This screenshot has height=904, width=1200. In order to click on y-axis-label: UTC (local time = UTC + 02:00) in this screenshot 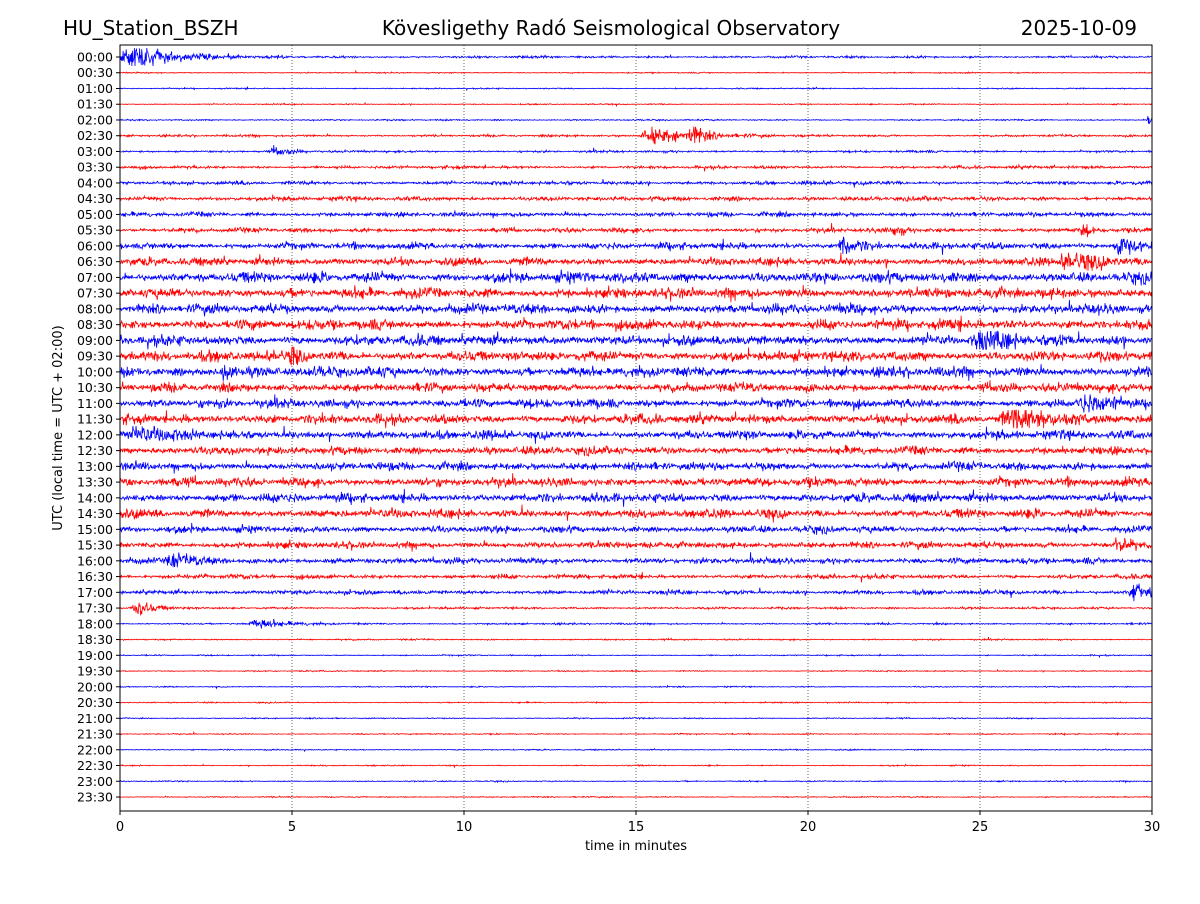, I will do `click(58, 427)`.